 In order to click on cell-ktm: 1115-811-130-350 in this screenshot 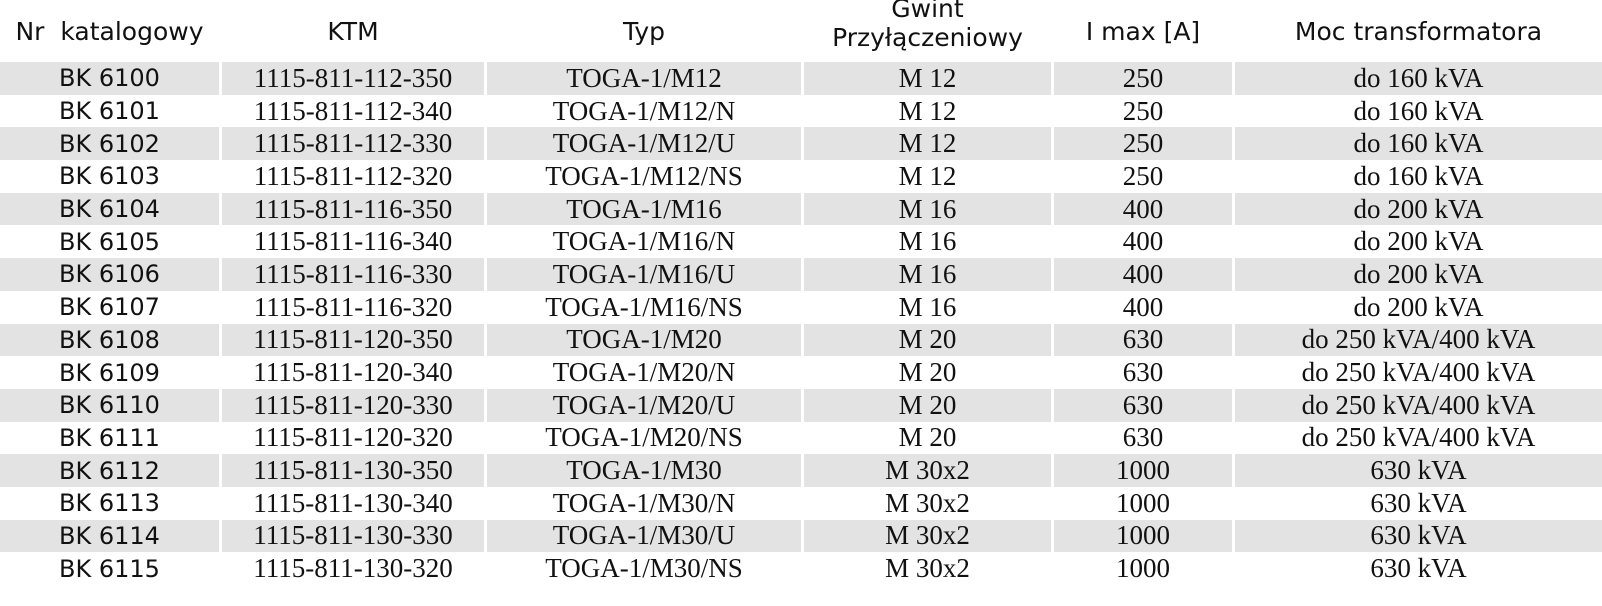, I will do `click(353, 470)`.